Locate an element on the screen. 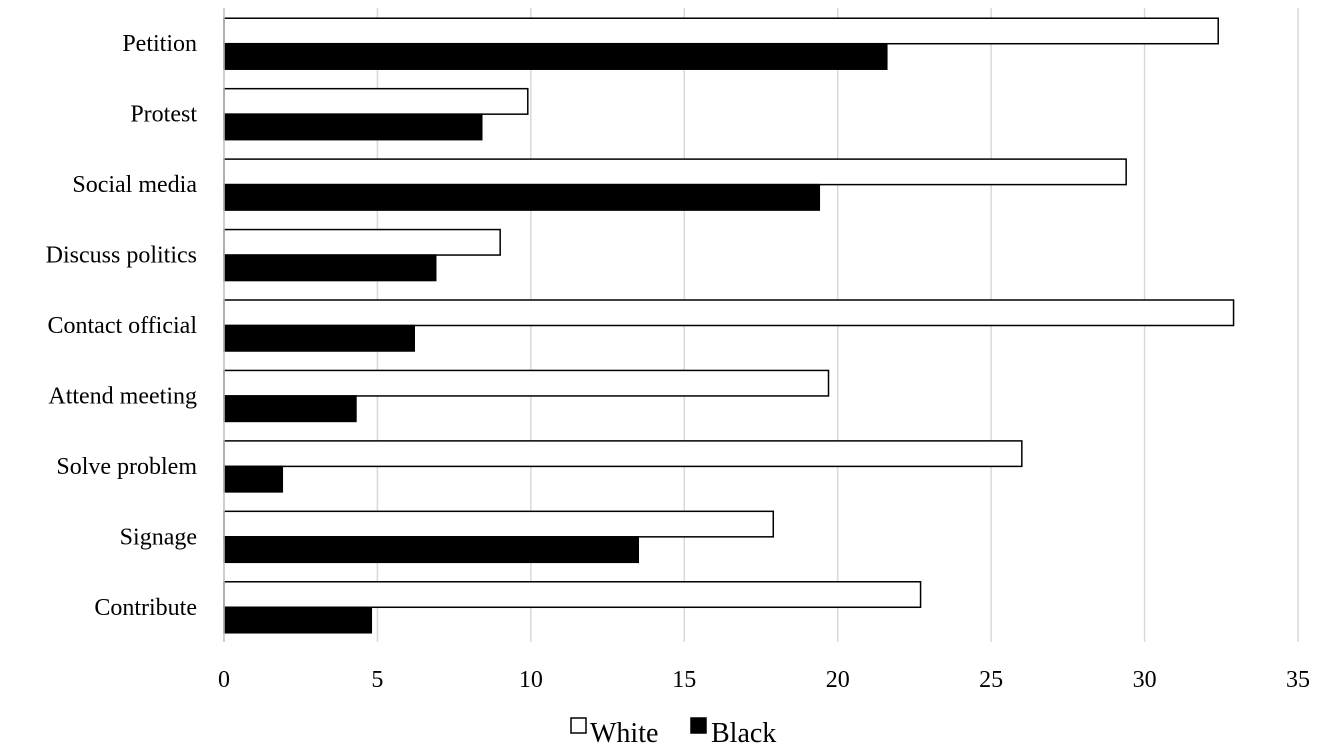 The width and height of the screenshot is (1333, 752). category-label: Contact official is located at coordinates (122, 326).